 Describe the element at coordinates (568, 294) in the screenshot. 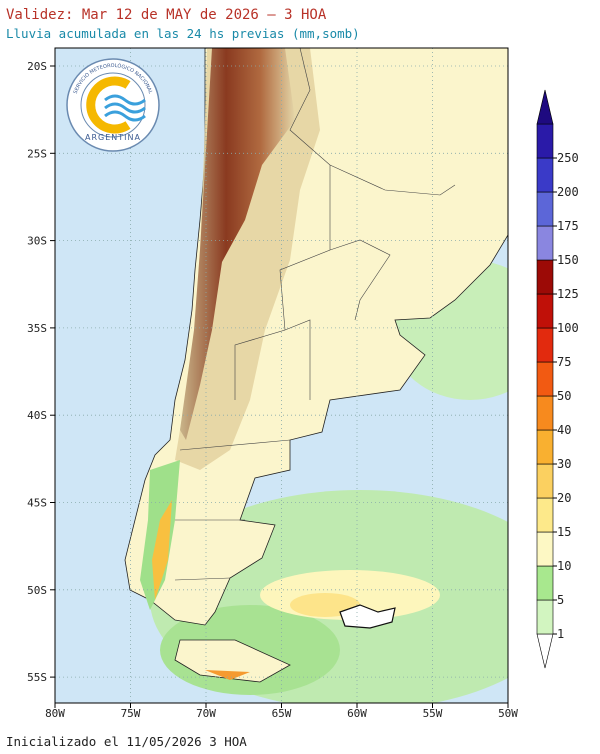

I see `colorbar-label: 125` at that location.